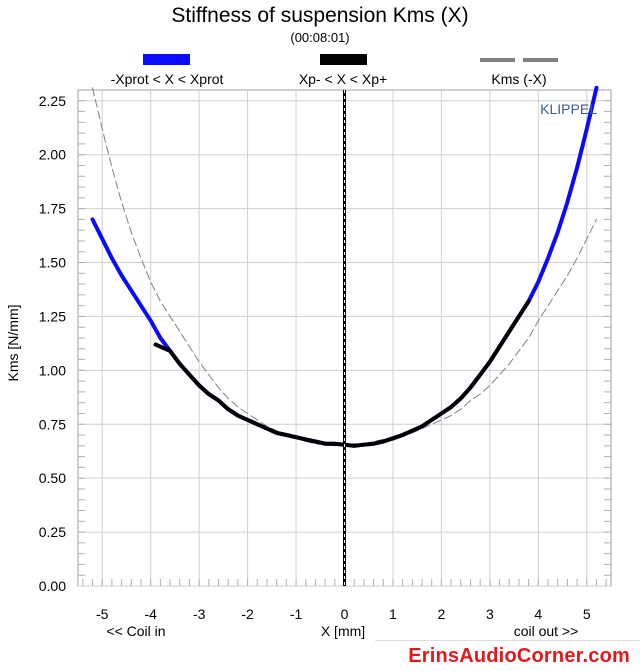 This screenshot has height=671, width=640. Describe the element at coordinates (102, 614) in the screenshot. I see `x-tick-label: -5` at that location.